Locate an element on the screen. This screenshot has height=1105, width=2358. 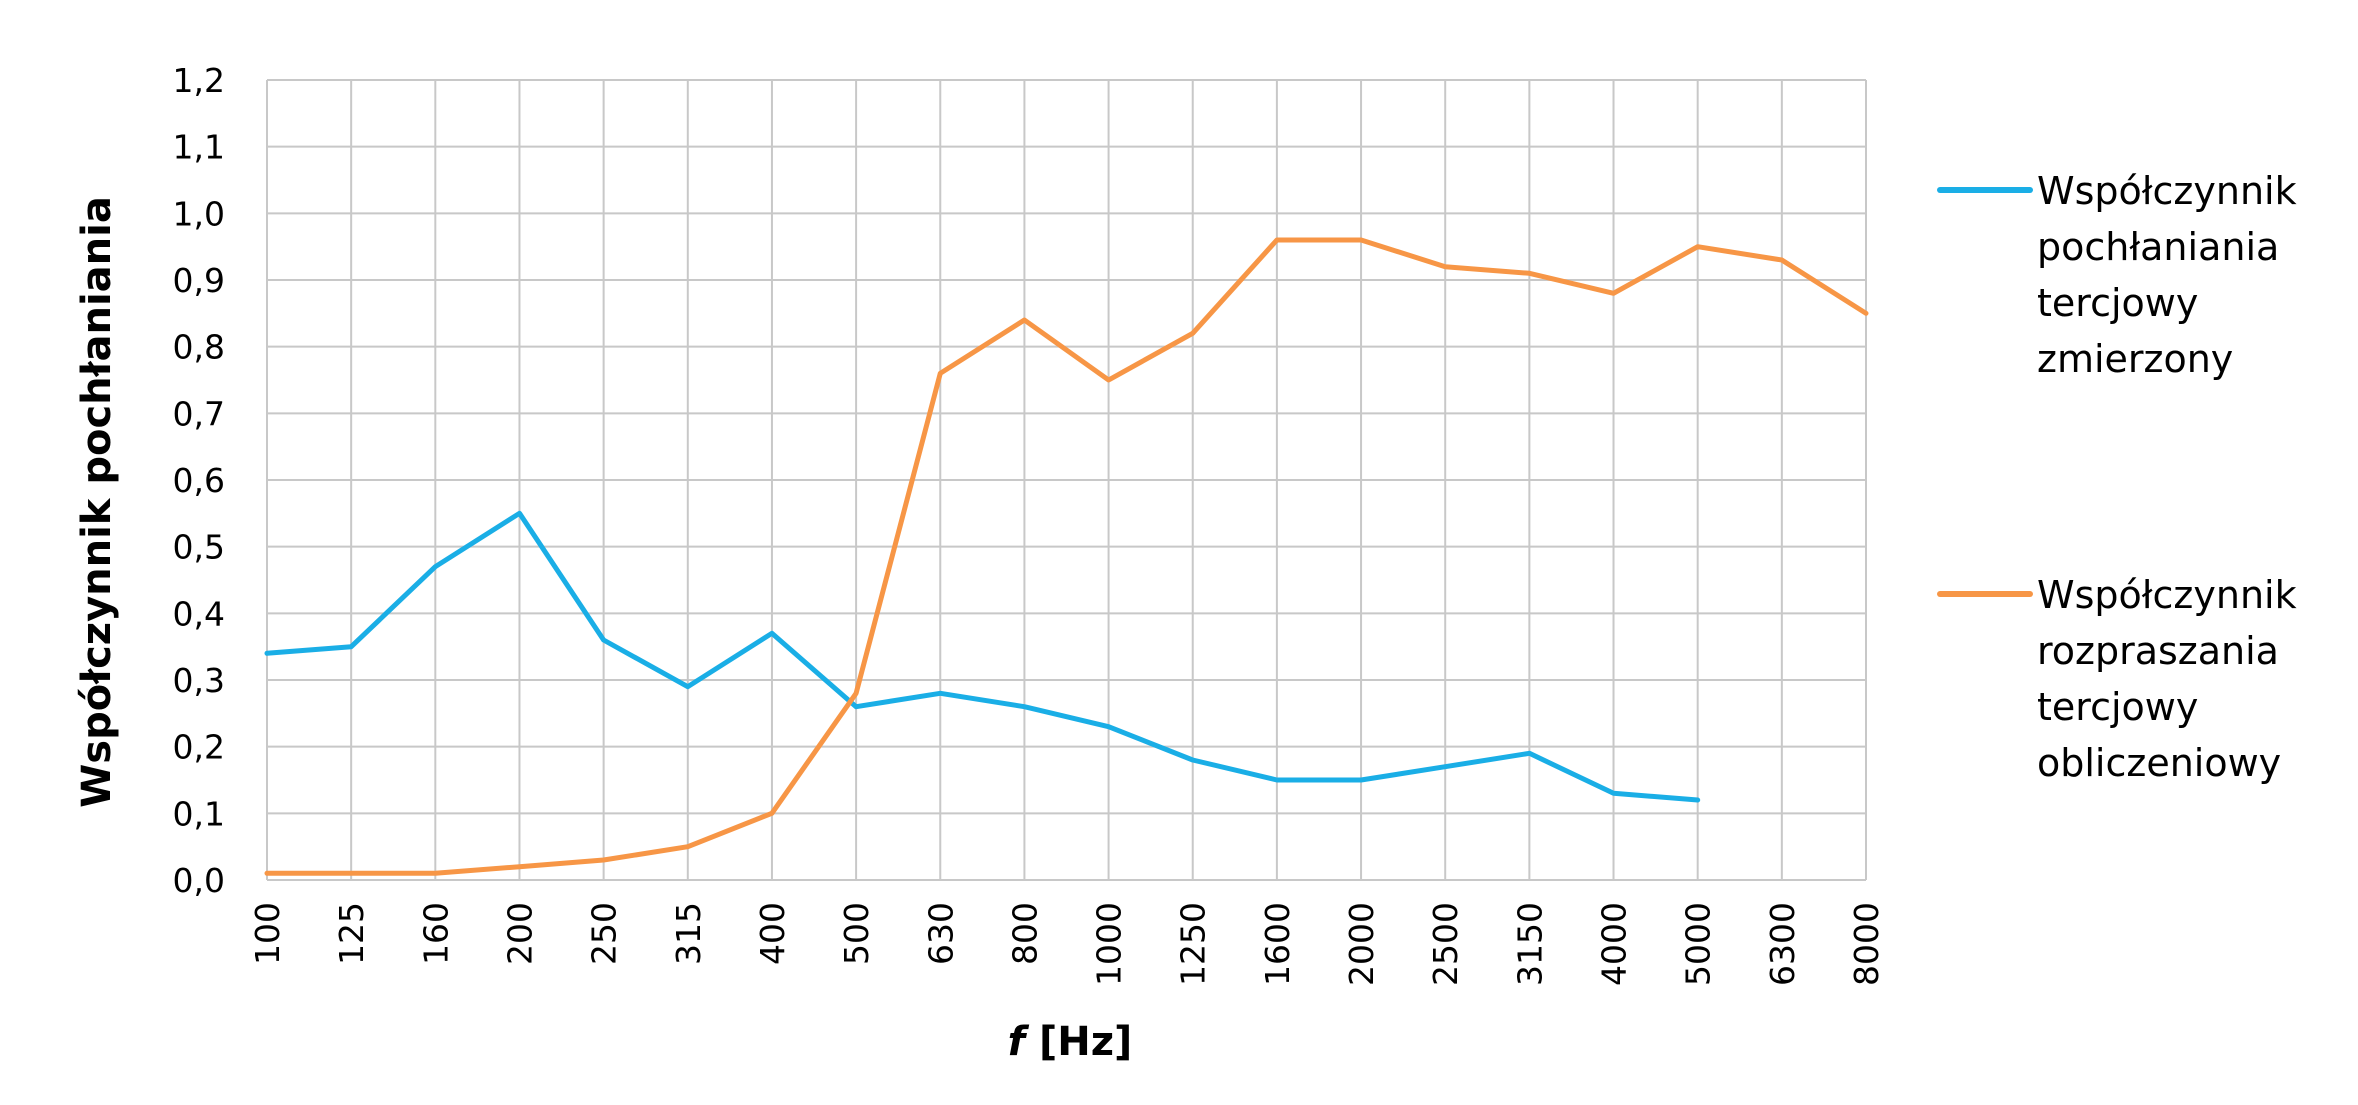
y-tick-label: 0,8 is located at coordinates (199, 347).